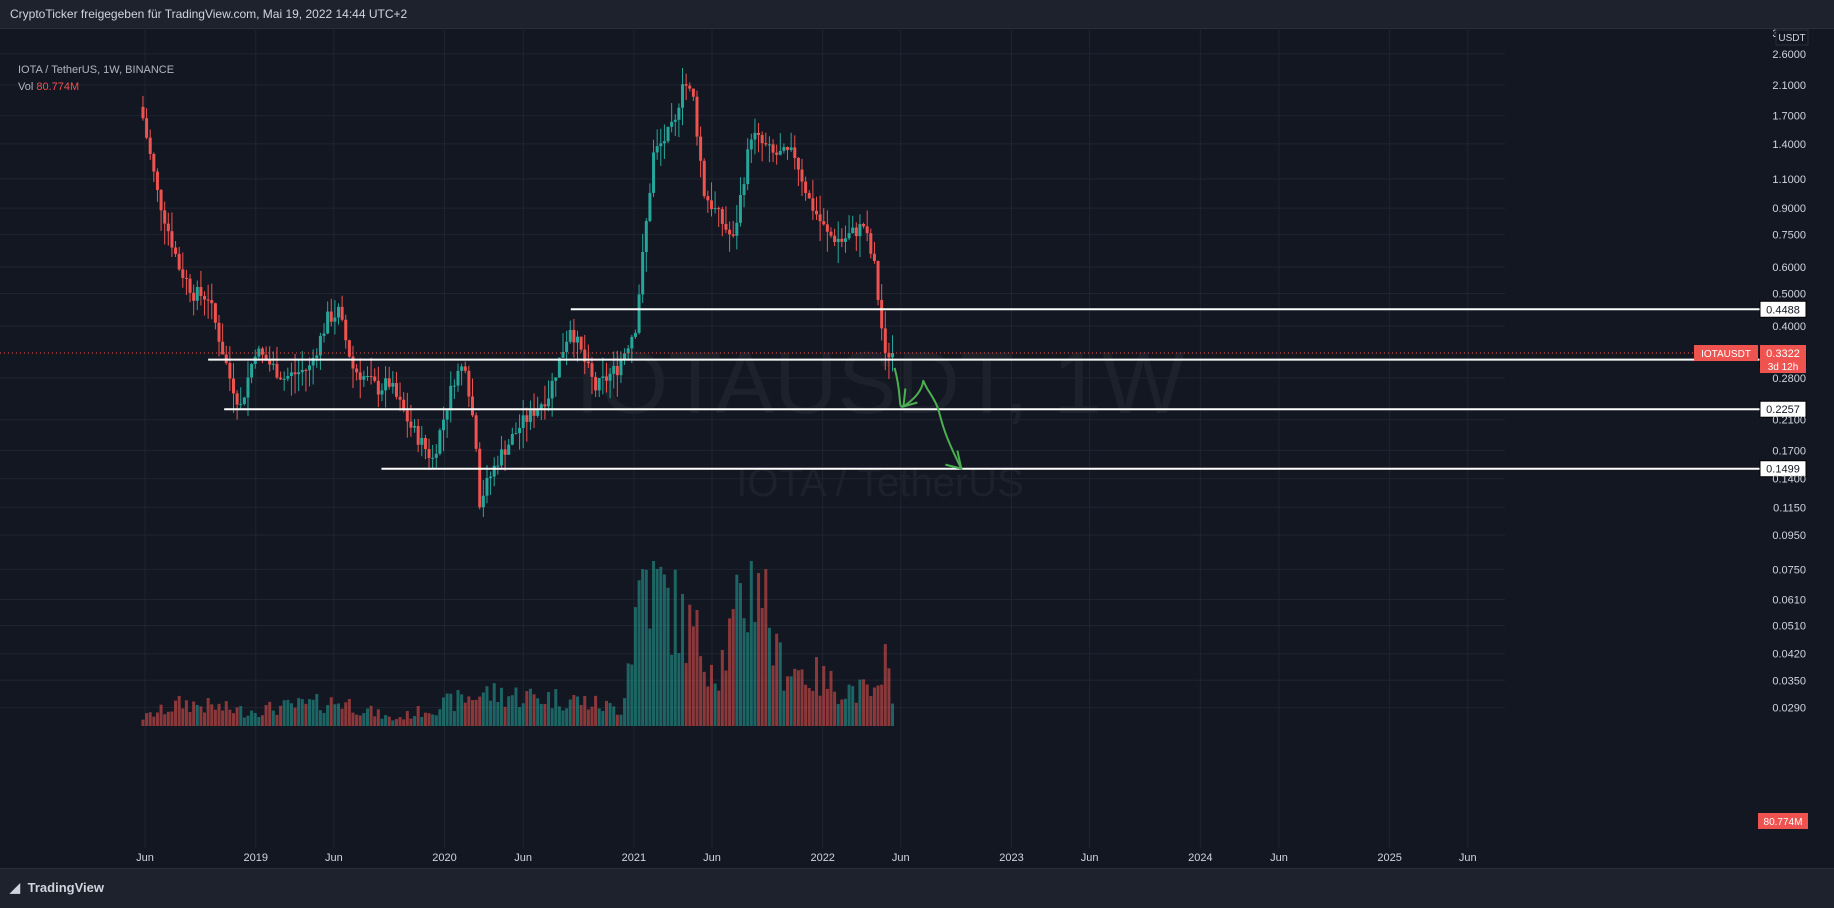 The width and height of the screenshot is (1834, 908). I want to click on tradingview-logo: ◢ TradingView, so click(57, 888).